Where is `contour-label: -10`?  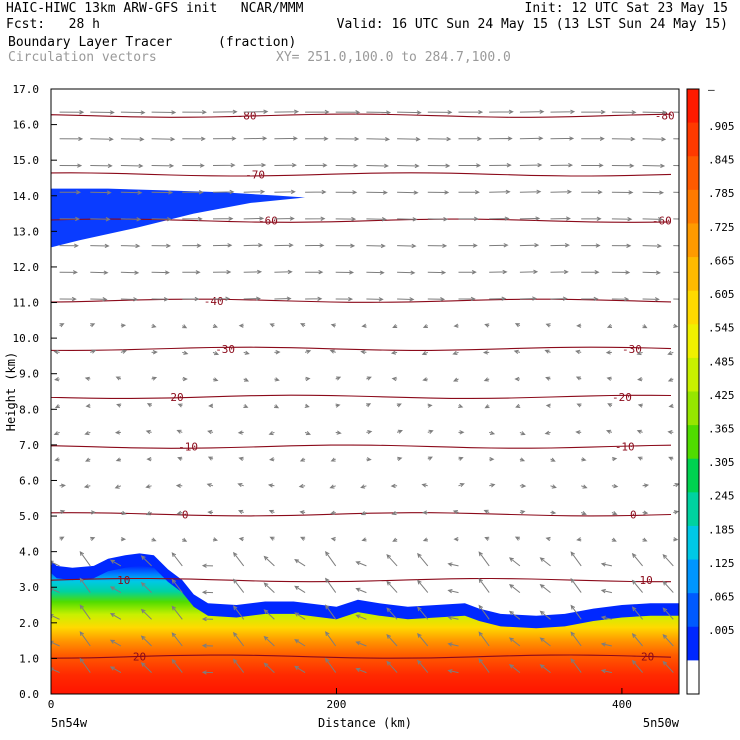
contour-label: -10 is located at coordinates (625, 447).